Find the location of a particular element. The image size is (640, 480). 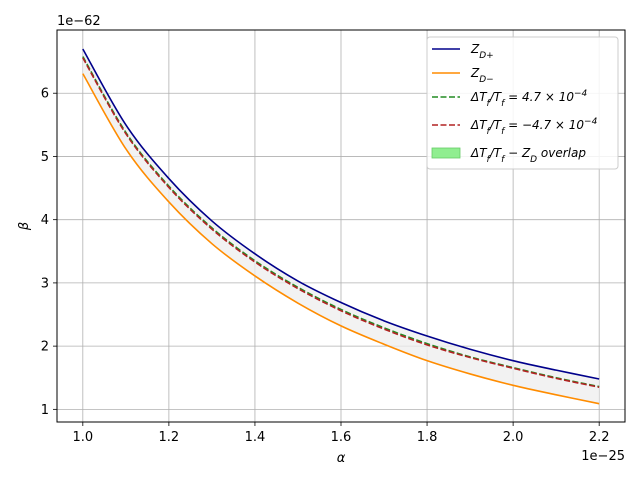

x-tick-label: 1.0 is located at coordinates (82, 437).